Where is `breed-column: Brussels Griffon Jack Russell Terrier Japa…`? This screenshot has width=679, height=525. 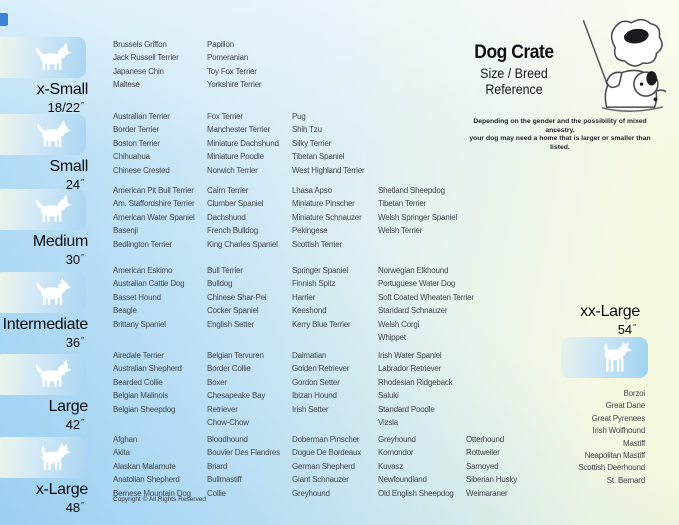 breed-column: Brussels Griffon Jack Russell Terrier Japa… is located at coordinates (159, 65).